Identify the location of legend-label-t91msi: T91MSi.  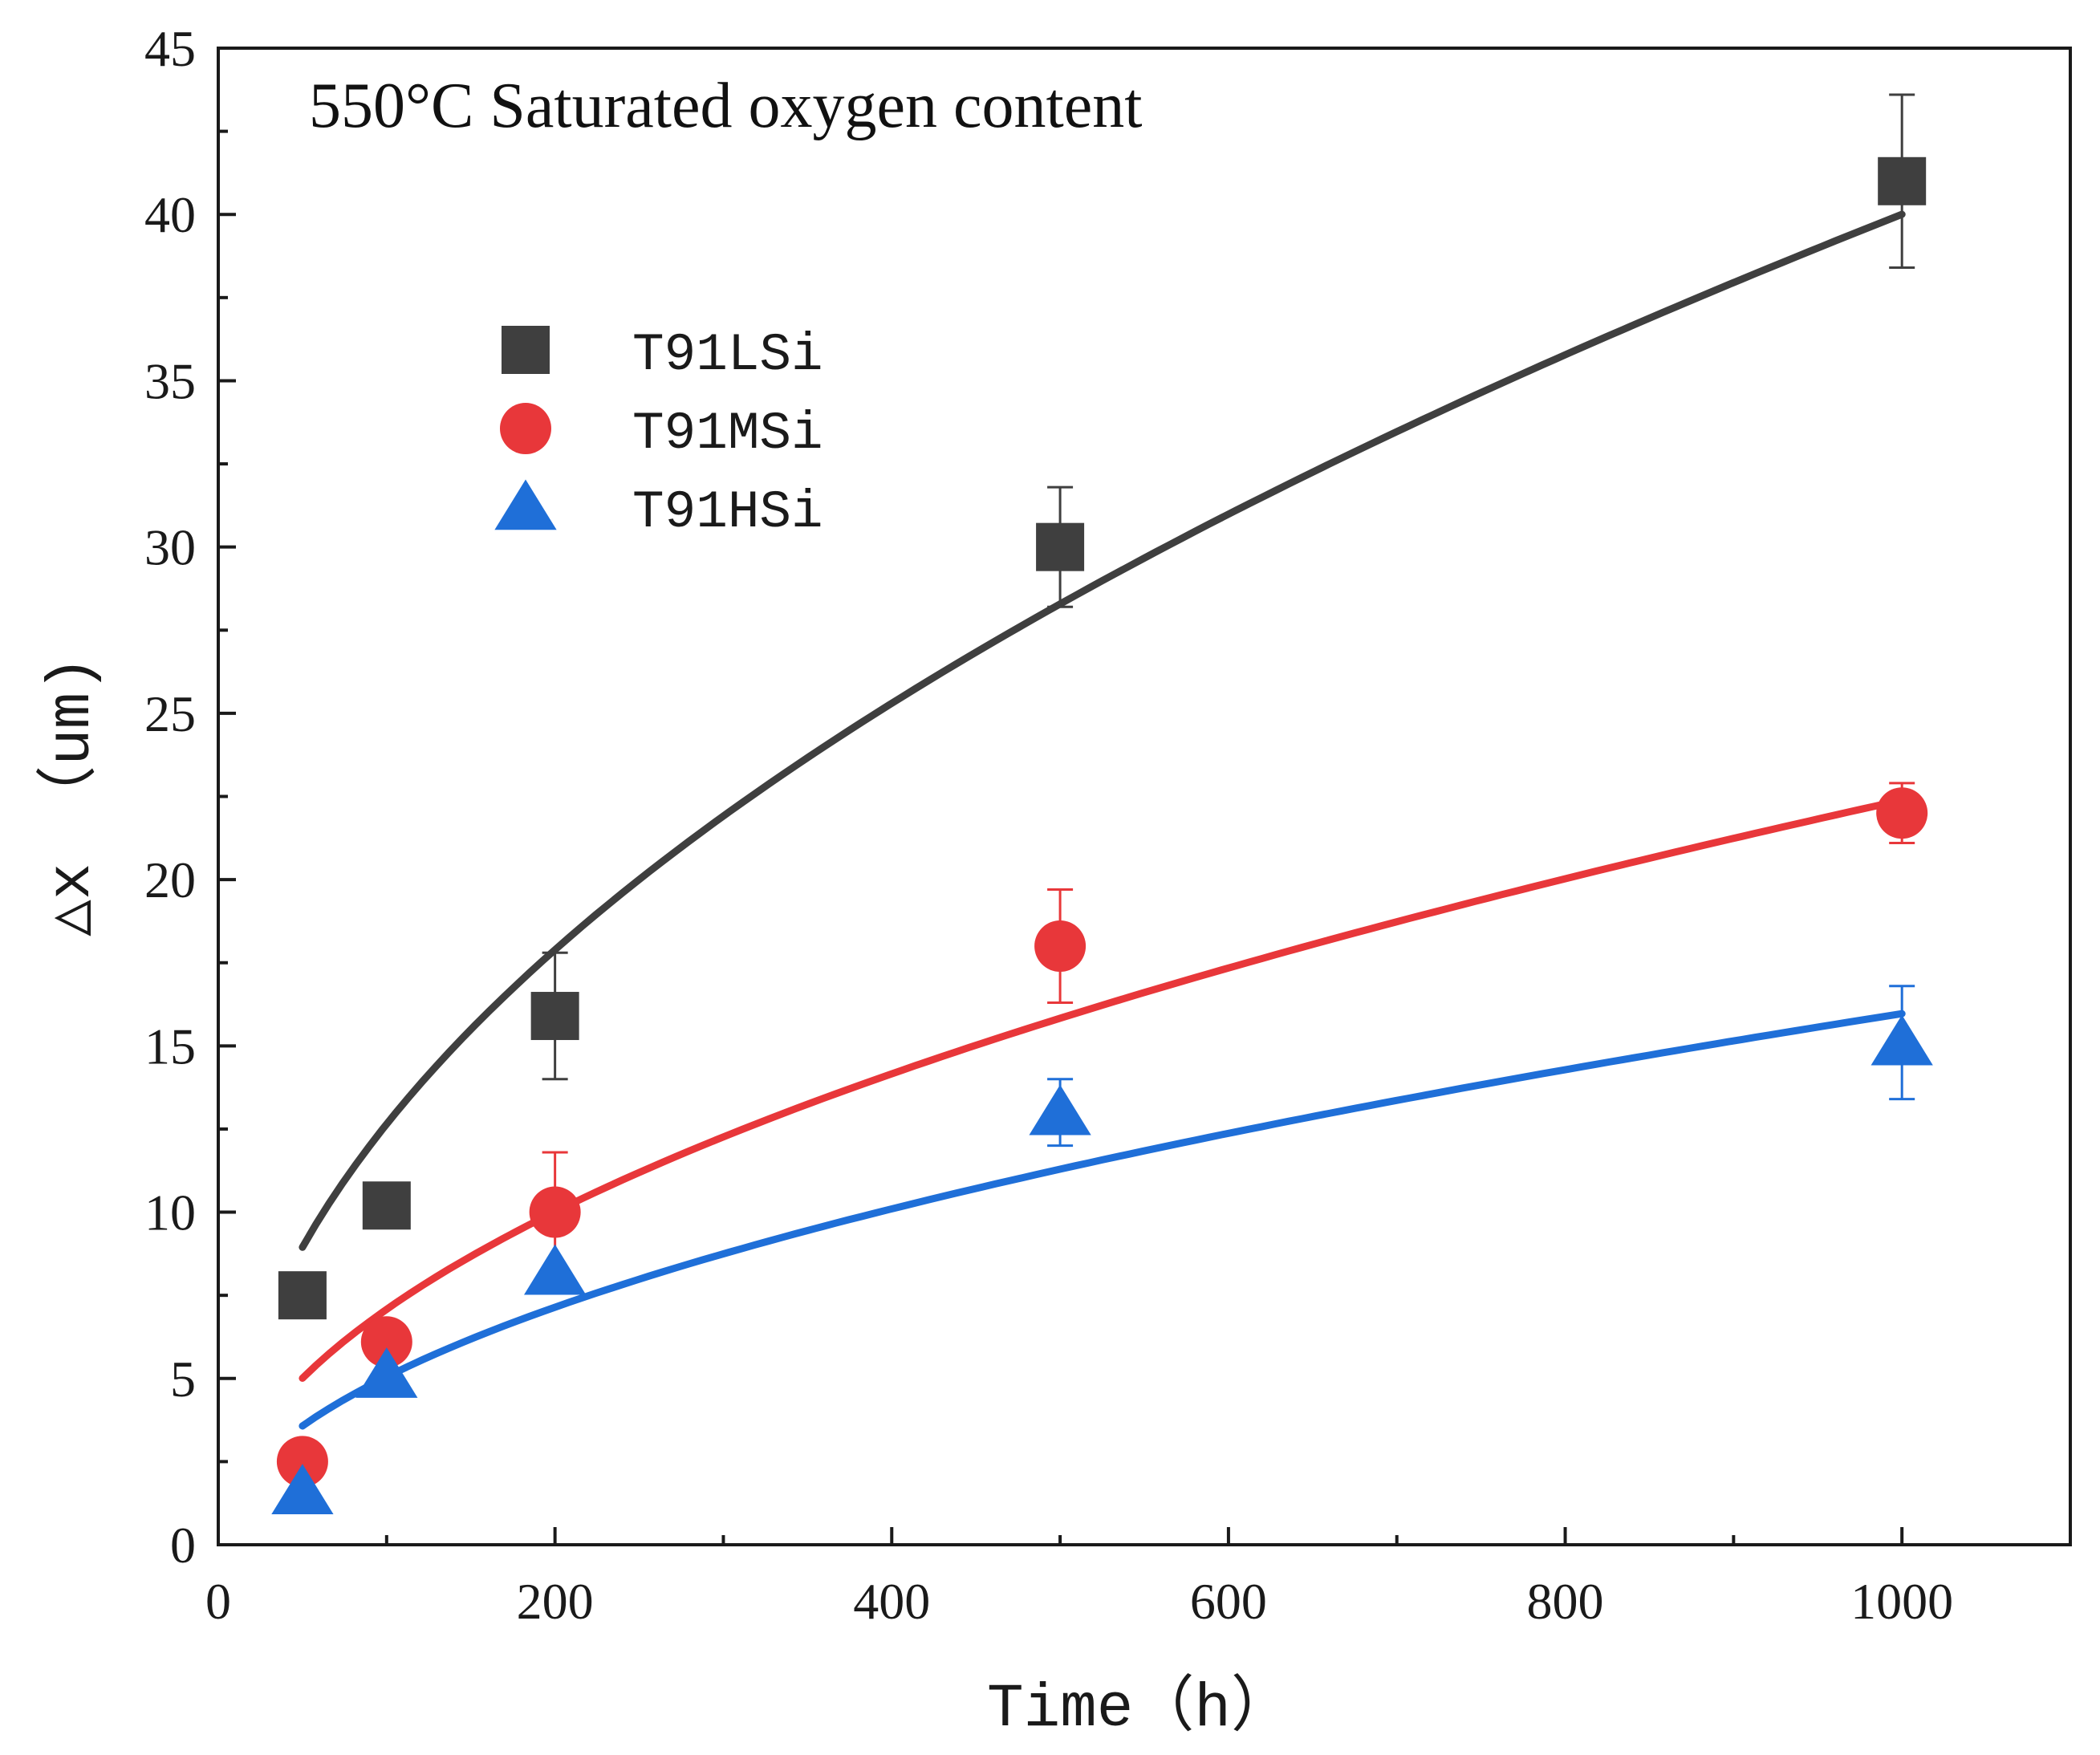
(728, 434).